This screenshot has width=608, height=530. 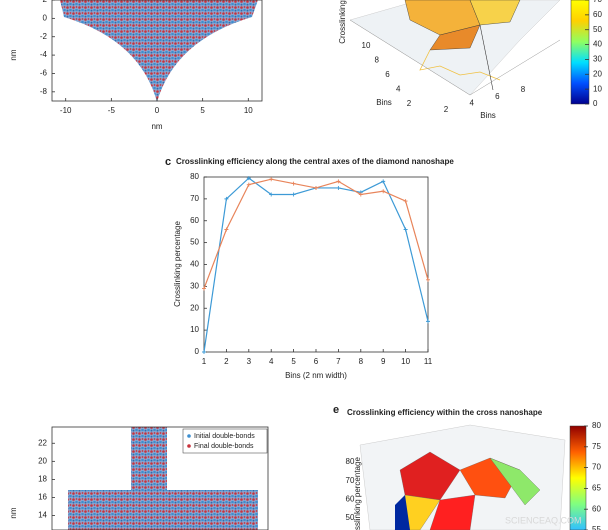 I want to click on watermark: SCIENCEAQ.COM, so click(x=543, y=520).